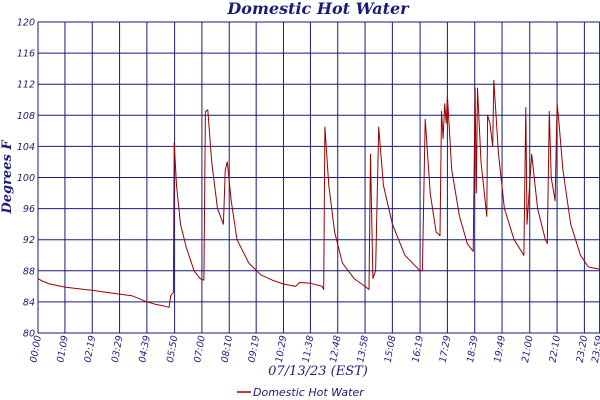 Image resolution: width=600 pixels, height=400 pixels. I want to click on x-tick-label: 19:49, so click(500, 349).